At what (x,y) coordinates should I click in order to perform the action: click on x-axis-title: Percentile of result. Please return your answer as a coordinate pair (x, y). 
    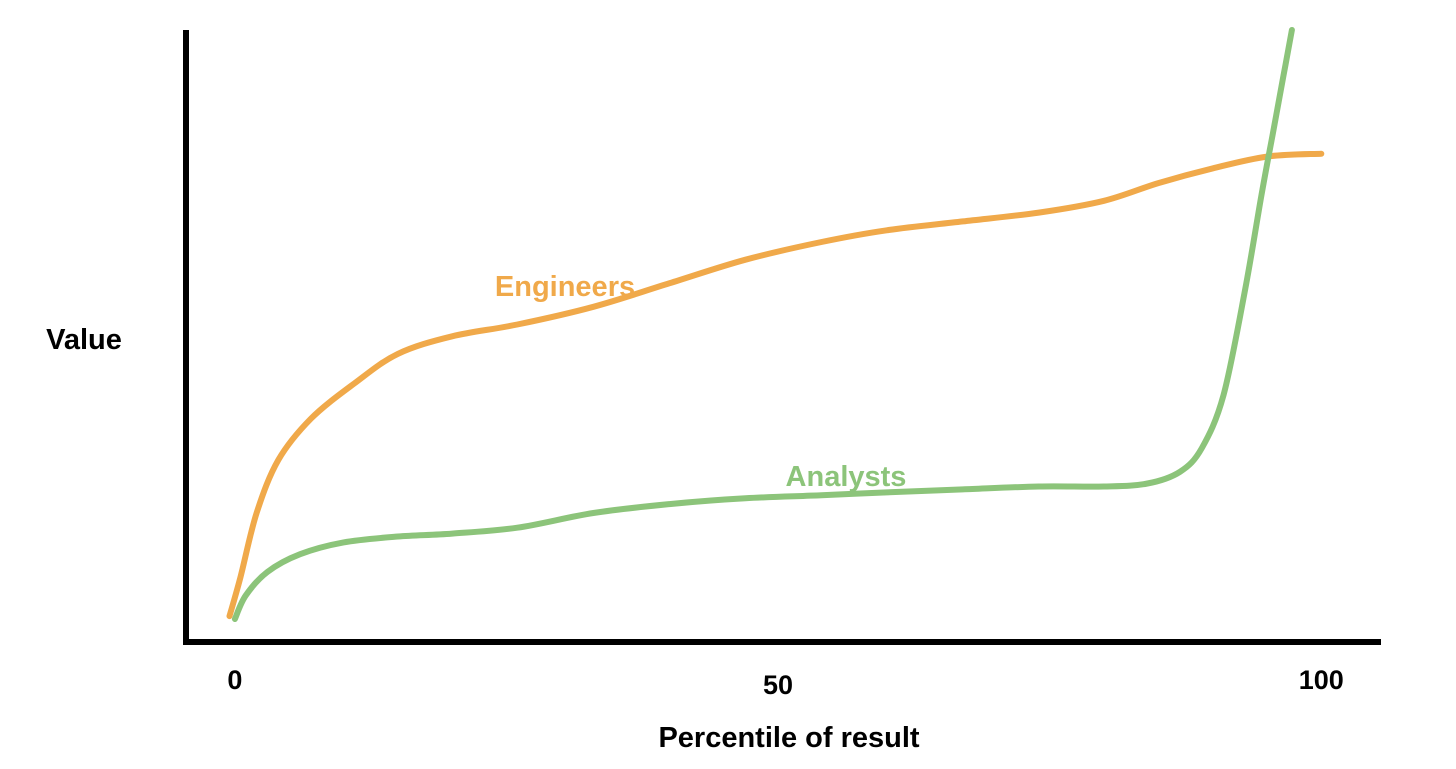
    Looking at the image, I should click on (788, 738).